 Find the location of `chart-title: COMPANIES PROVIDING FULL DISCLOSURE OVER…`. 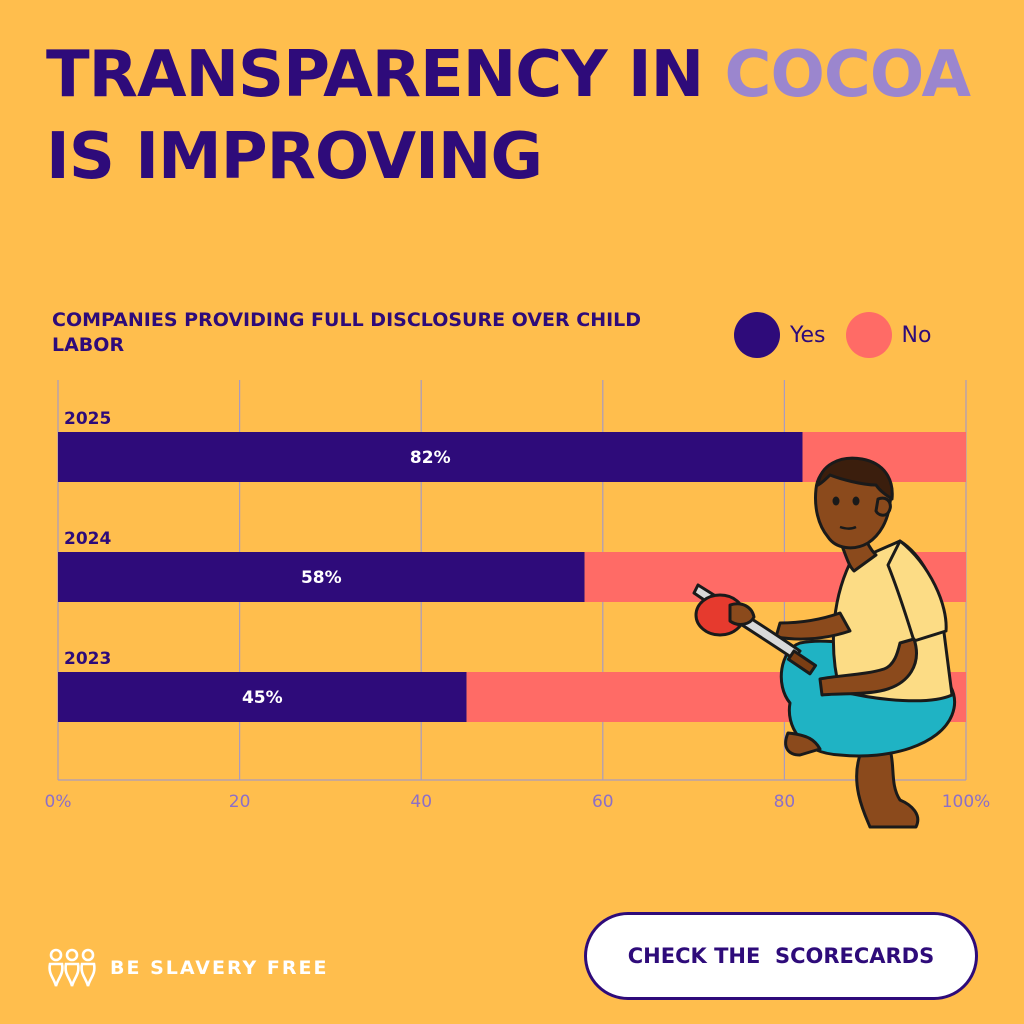

chart-title: COMPANIES PROVIDING FULL DISCLOSURE OVER… is located at coordinates (347, 332).